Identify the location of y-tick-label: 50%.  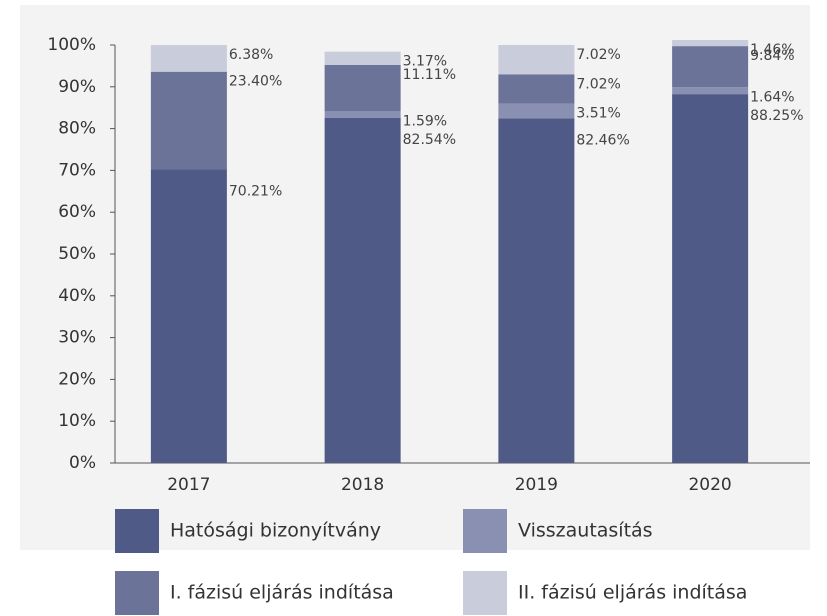
(77, 254).